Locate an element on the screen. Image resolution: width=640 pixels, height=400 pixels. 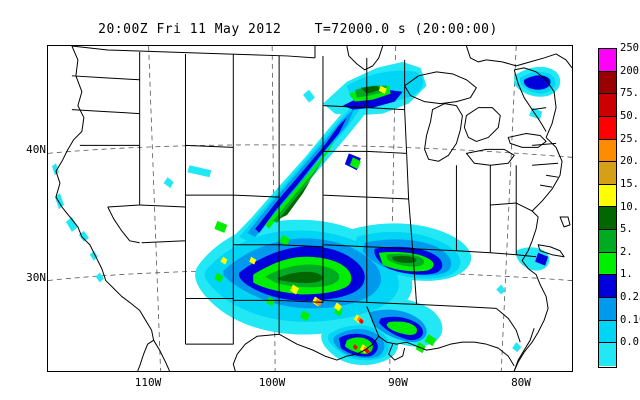
colorbar-band-25p is located at coordinates (607, 151).